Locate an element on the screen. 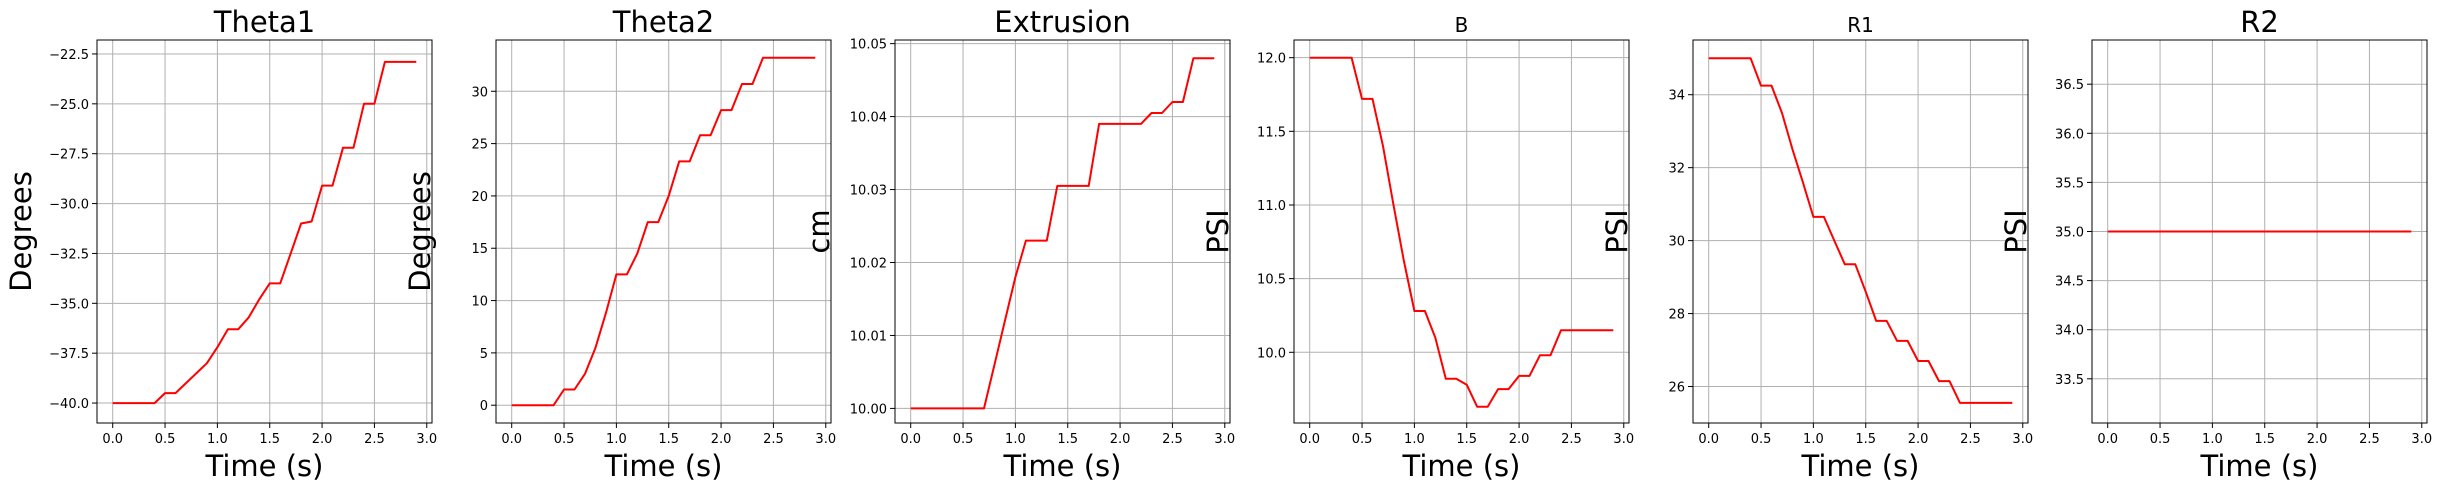  series-line-theta2 is located at coordinates (663, 231).